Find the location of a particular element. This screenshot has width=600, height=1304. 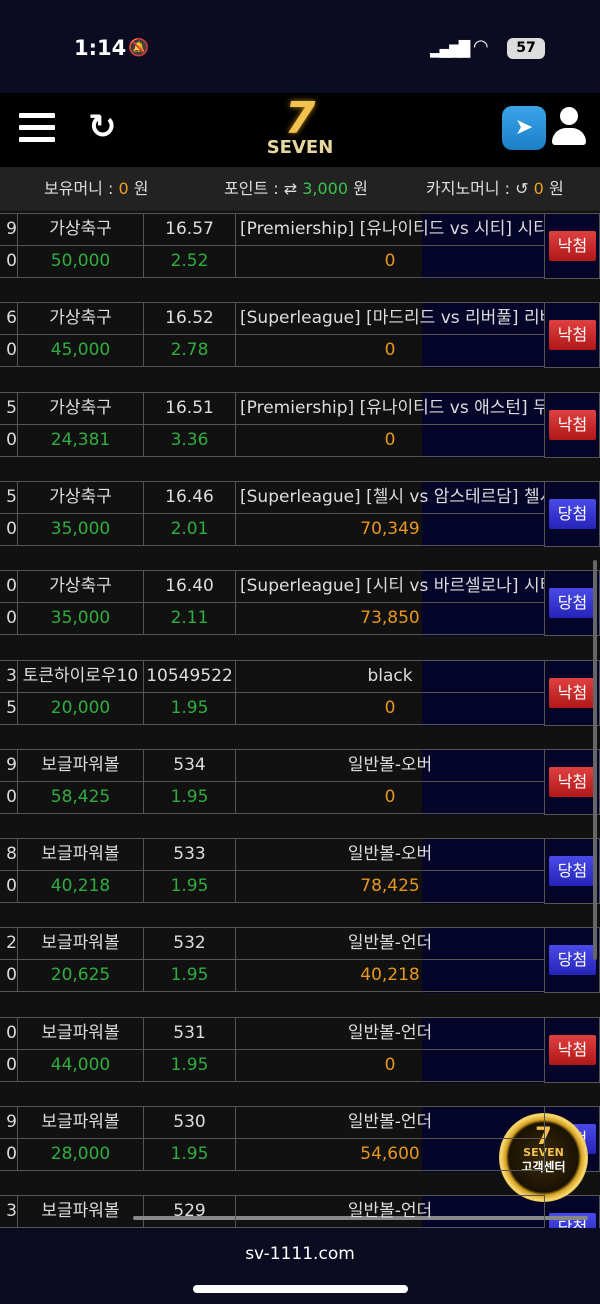

odds: 2.11 is located at coordinates (189, 619).